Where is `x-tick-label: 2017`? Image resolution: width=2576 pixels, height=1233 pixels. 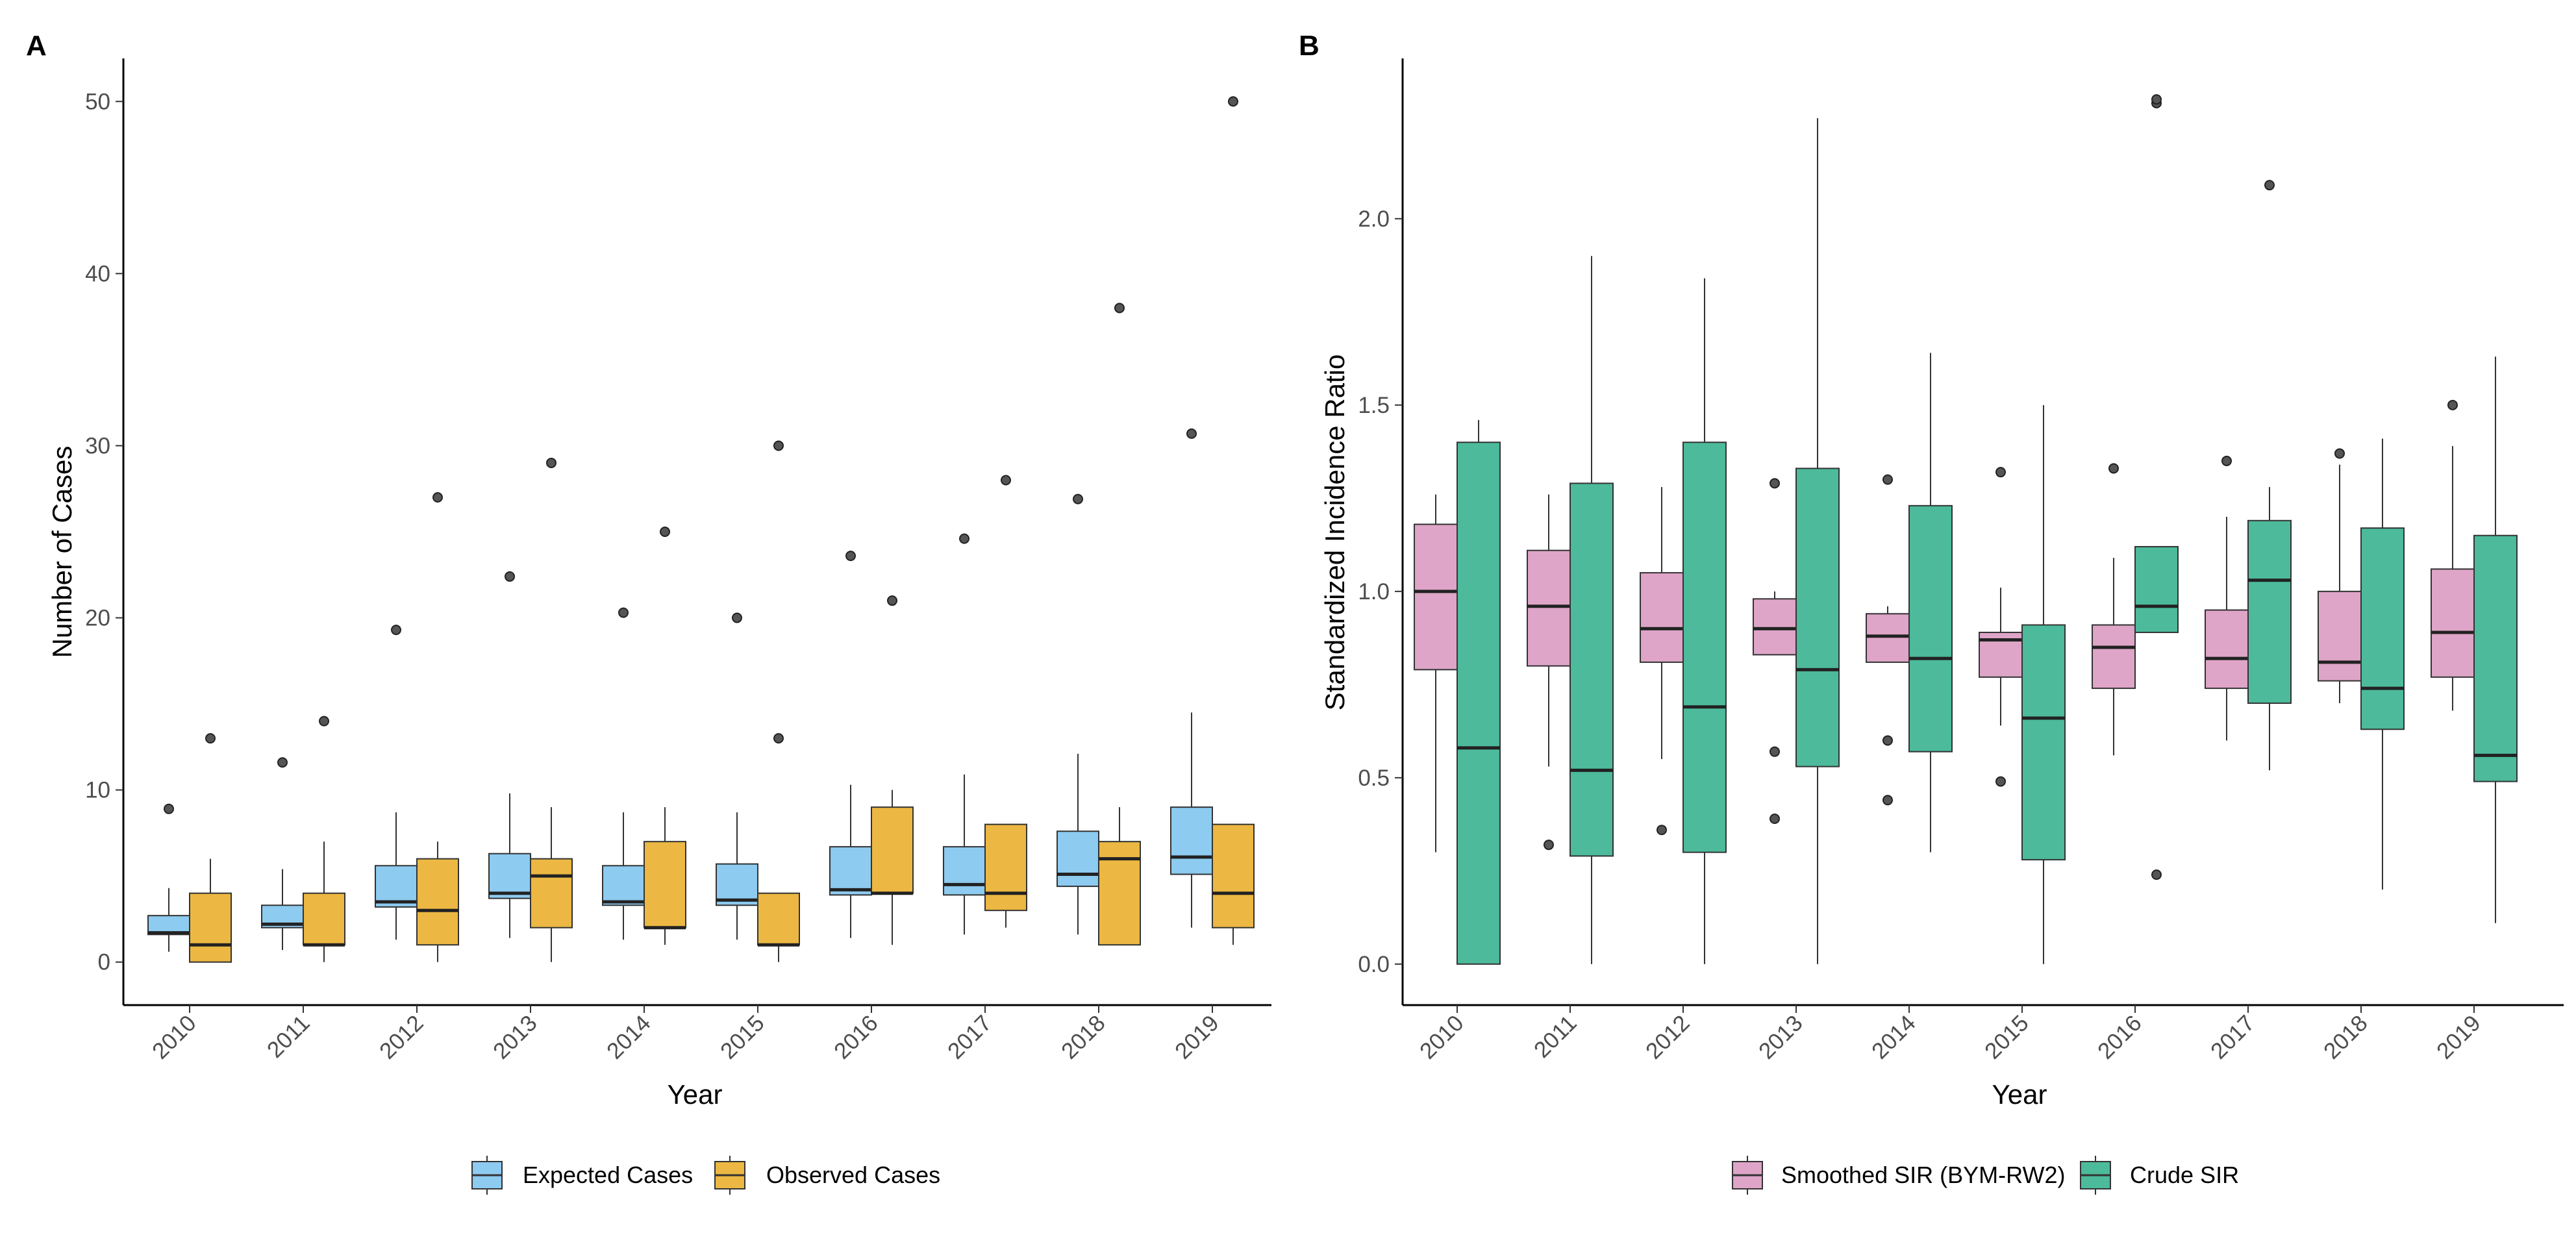
x-tick-label: 2017 is located at coordinates (2233, 1037).